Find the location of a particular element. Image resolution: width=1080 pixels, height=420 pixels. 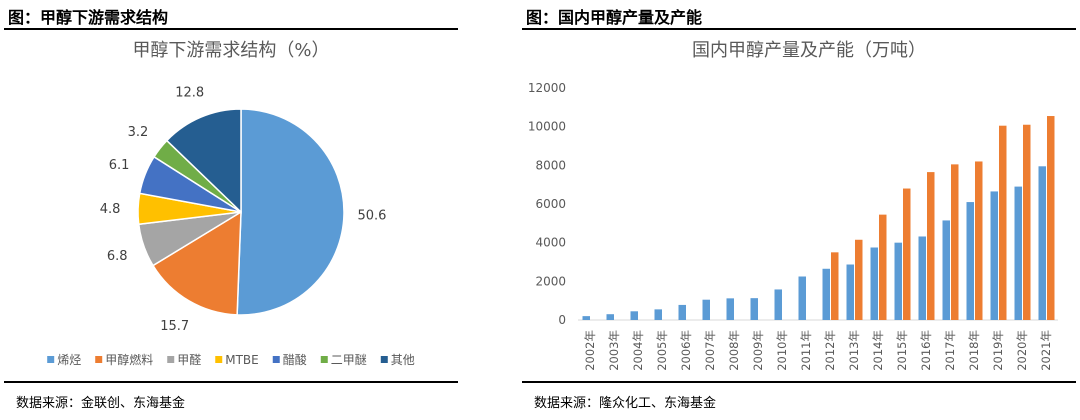

x-tick-label-12: 2014年 is located at coordinates (878, 350).